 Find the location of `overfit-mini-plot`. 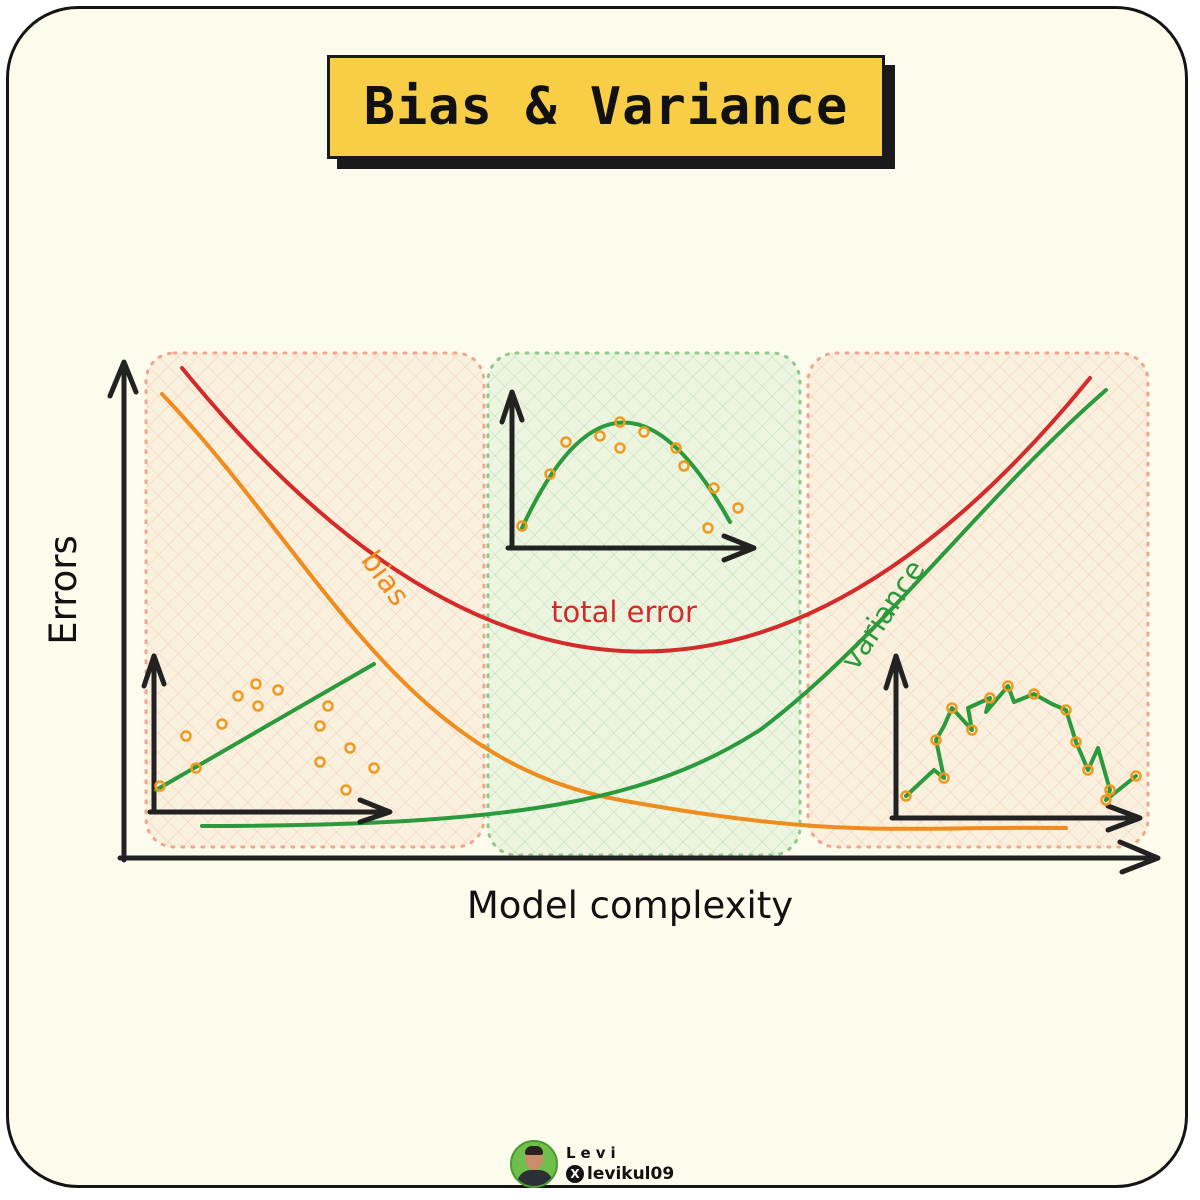

overfit-mini-plot is located at coordinates (1013, 743).